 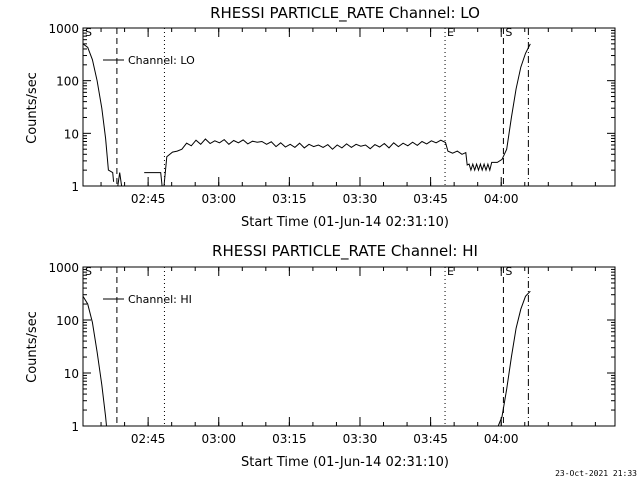 I want to click on legend-label-lo: Channel: LO, so click(x=161, y=60).